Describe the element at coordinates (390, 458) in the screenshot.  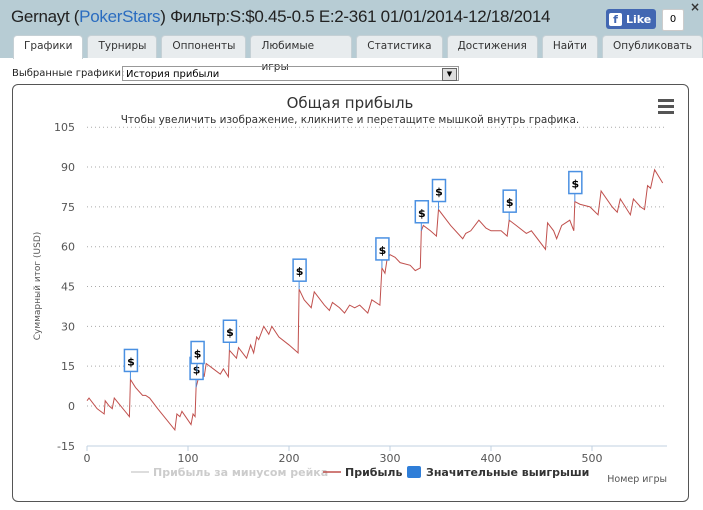
I see `x-tick-label: 300` at that location.